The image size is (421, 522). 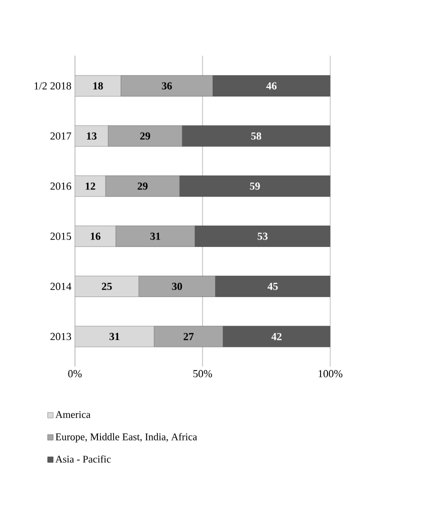 I want to click on x-tick-label: 0%, so click(x=75, y=374).